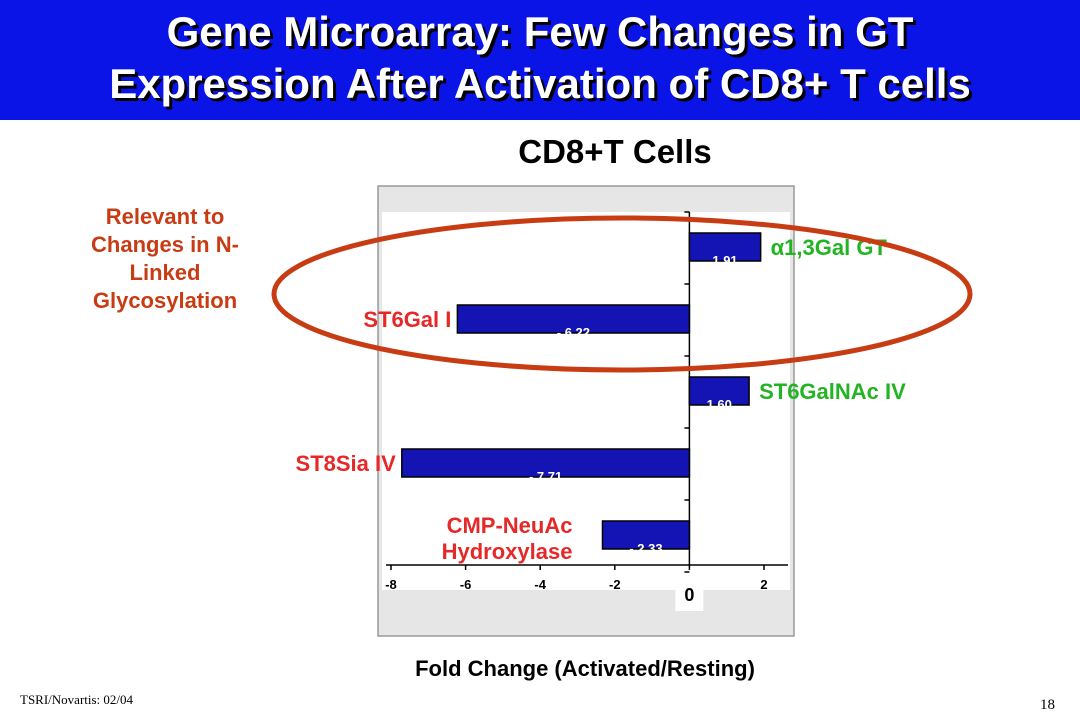  What do you see at coordinates (77, 699) in the screenshot?
I see `footer-credit: TSRI/Novartis: 02/04` at bounding box center [77, 699].